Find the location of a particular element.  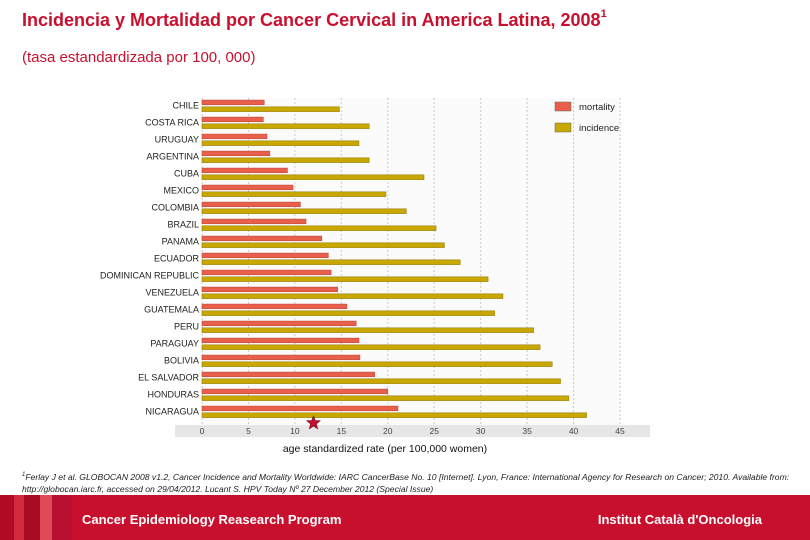

footer-decoration is located at coordinates (36, 517).